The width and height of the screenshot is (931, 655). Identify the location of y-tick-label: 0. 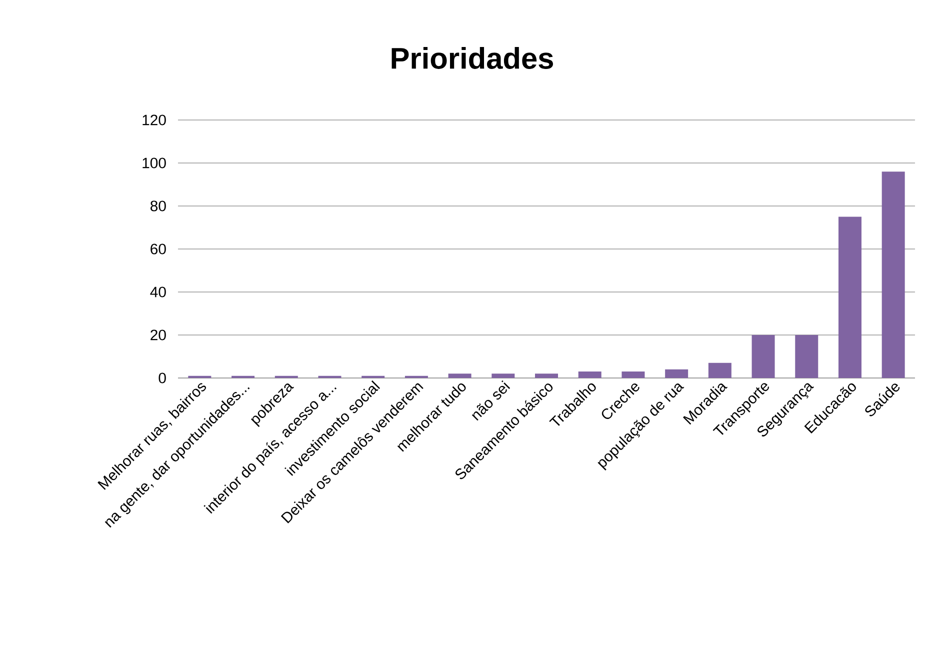
(162, 378).